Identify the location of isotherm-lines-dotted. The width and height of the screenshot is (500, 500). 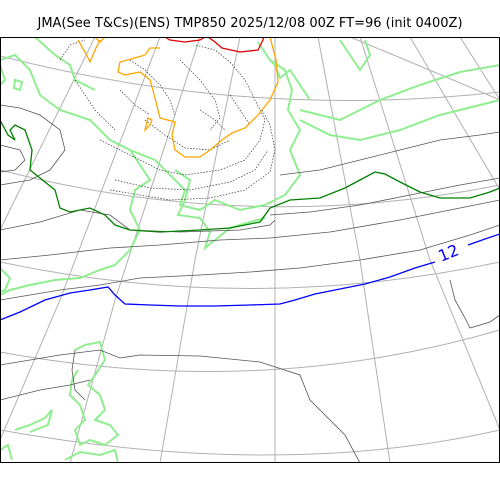
(167, 120).